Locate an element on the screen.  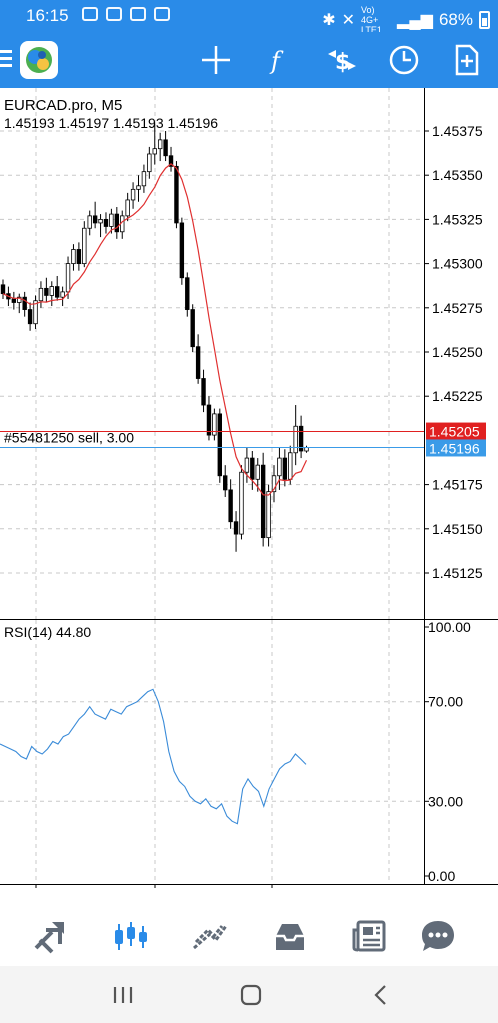
price-tick-label: 1.45325 is located at coordinates (457, 219).